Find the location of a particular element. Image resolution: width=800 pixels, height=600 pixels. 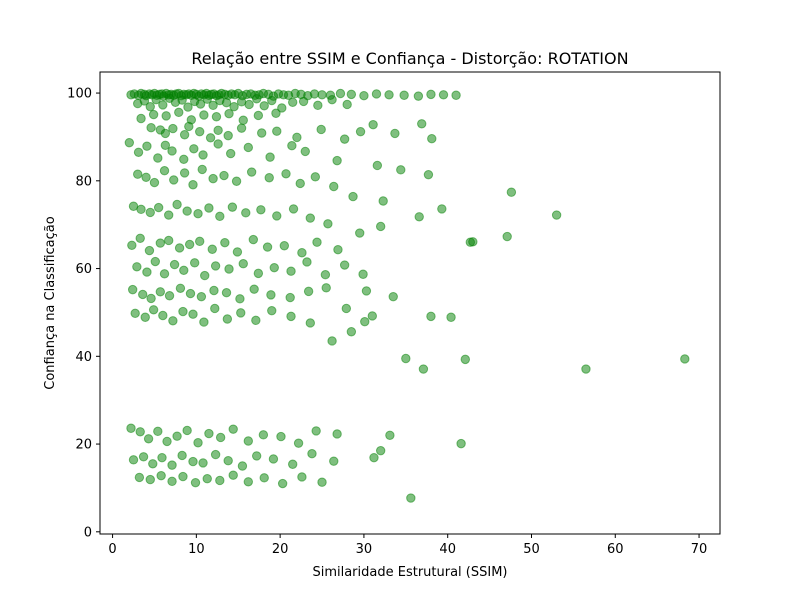

x-tick-label: 70 is located at coordinates (699, 549).